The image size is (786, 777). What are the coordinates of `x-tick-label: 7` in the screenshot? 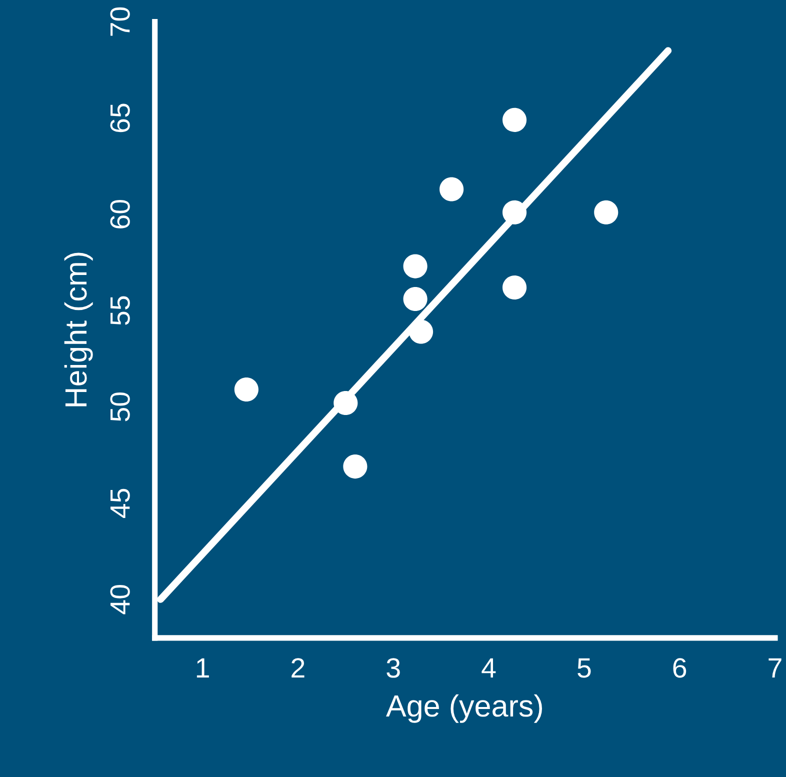 It's located at (775, 668).